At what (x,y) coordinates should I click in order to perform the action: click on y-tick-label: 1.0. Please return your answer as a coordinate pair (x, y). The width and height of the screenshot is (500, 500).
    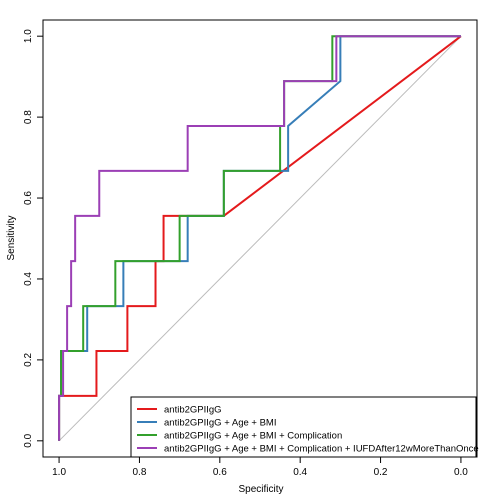
    Looking at the image, I should click on (28, 36).